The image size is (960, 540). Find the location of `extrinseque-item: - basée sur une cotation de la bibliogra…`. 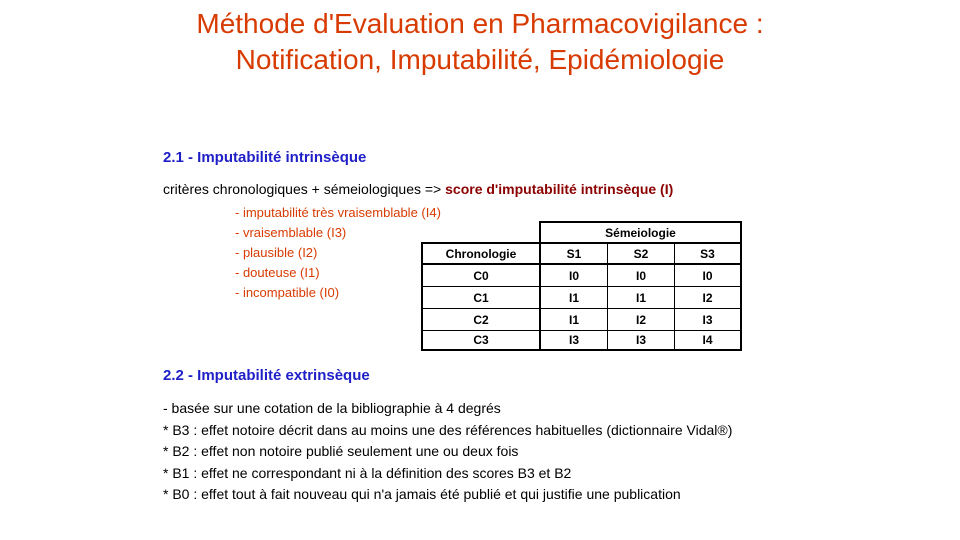

extrinseque-item: - basée sur une cotation de la bibliogra… is located at coordinates (332, 408).